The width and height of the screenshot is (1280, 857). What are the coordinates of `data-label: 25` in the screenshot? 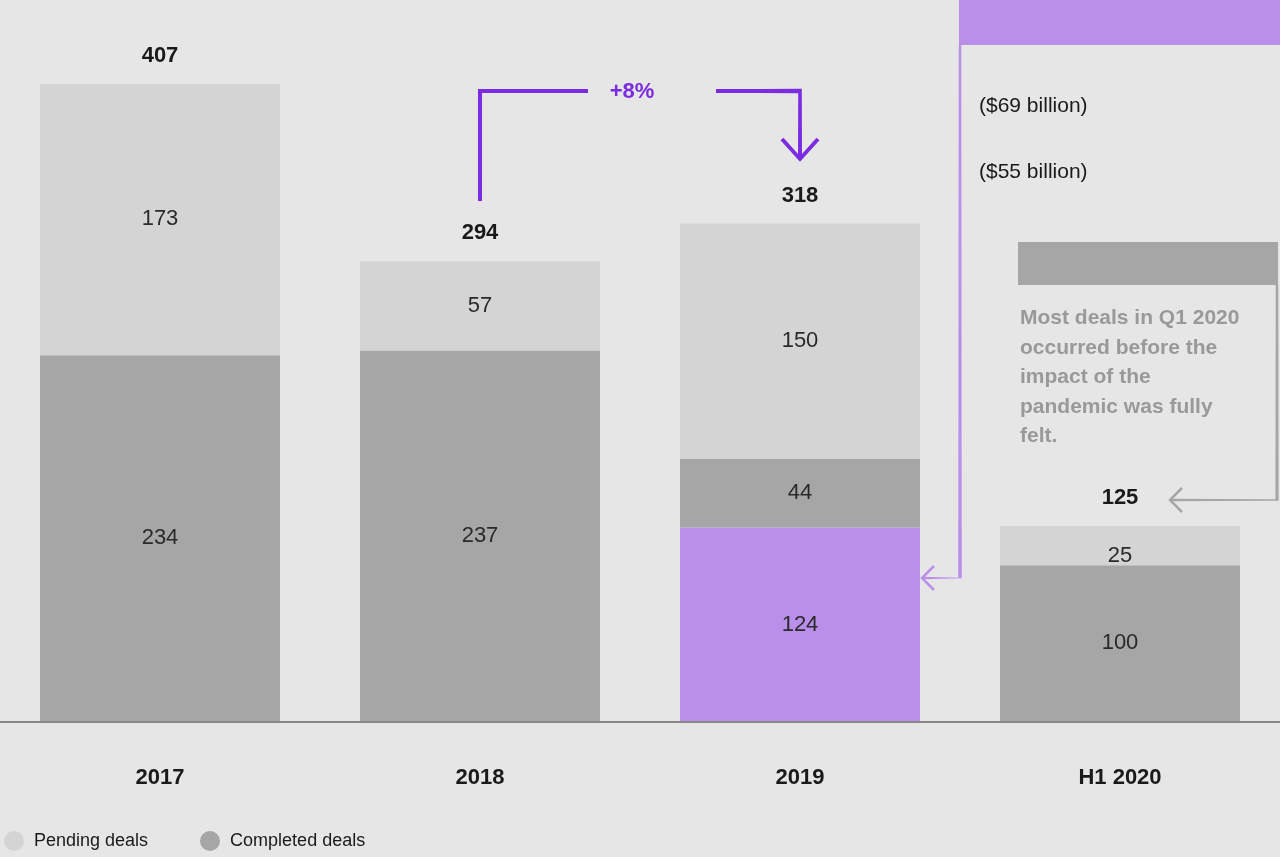 It's located at (1120, 554).